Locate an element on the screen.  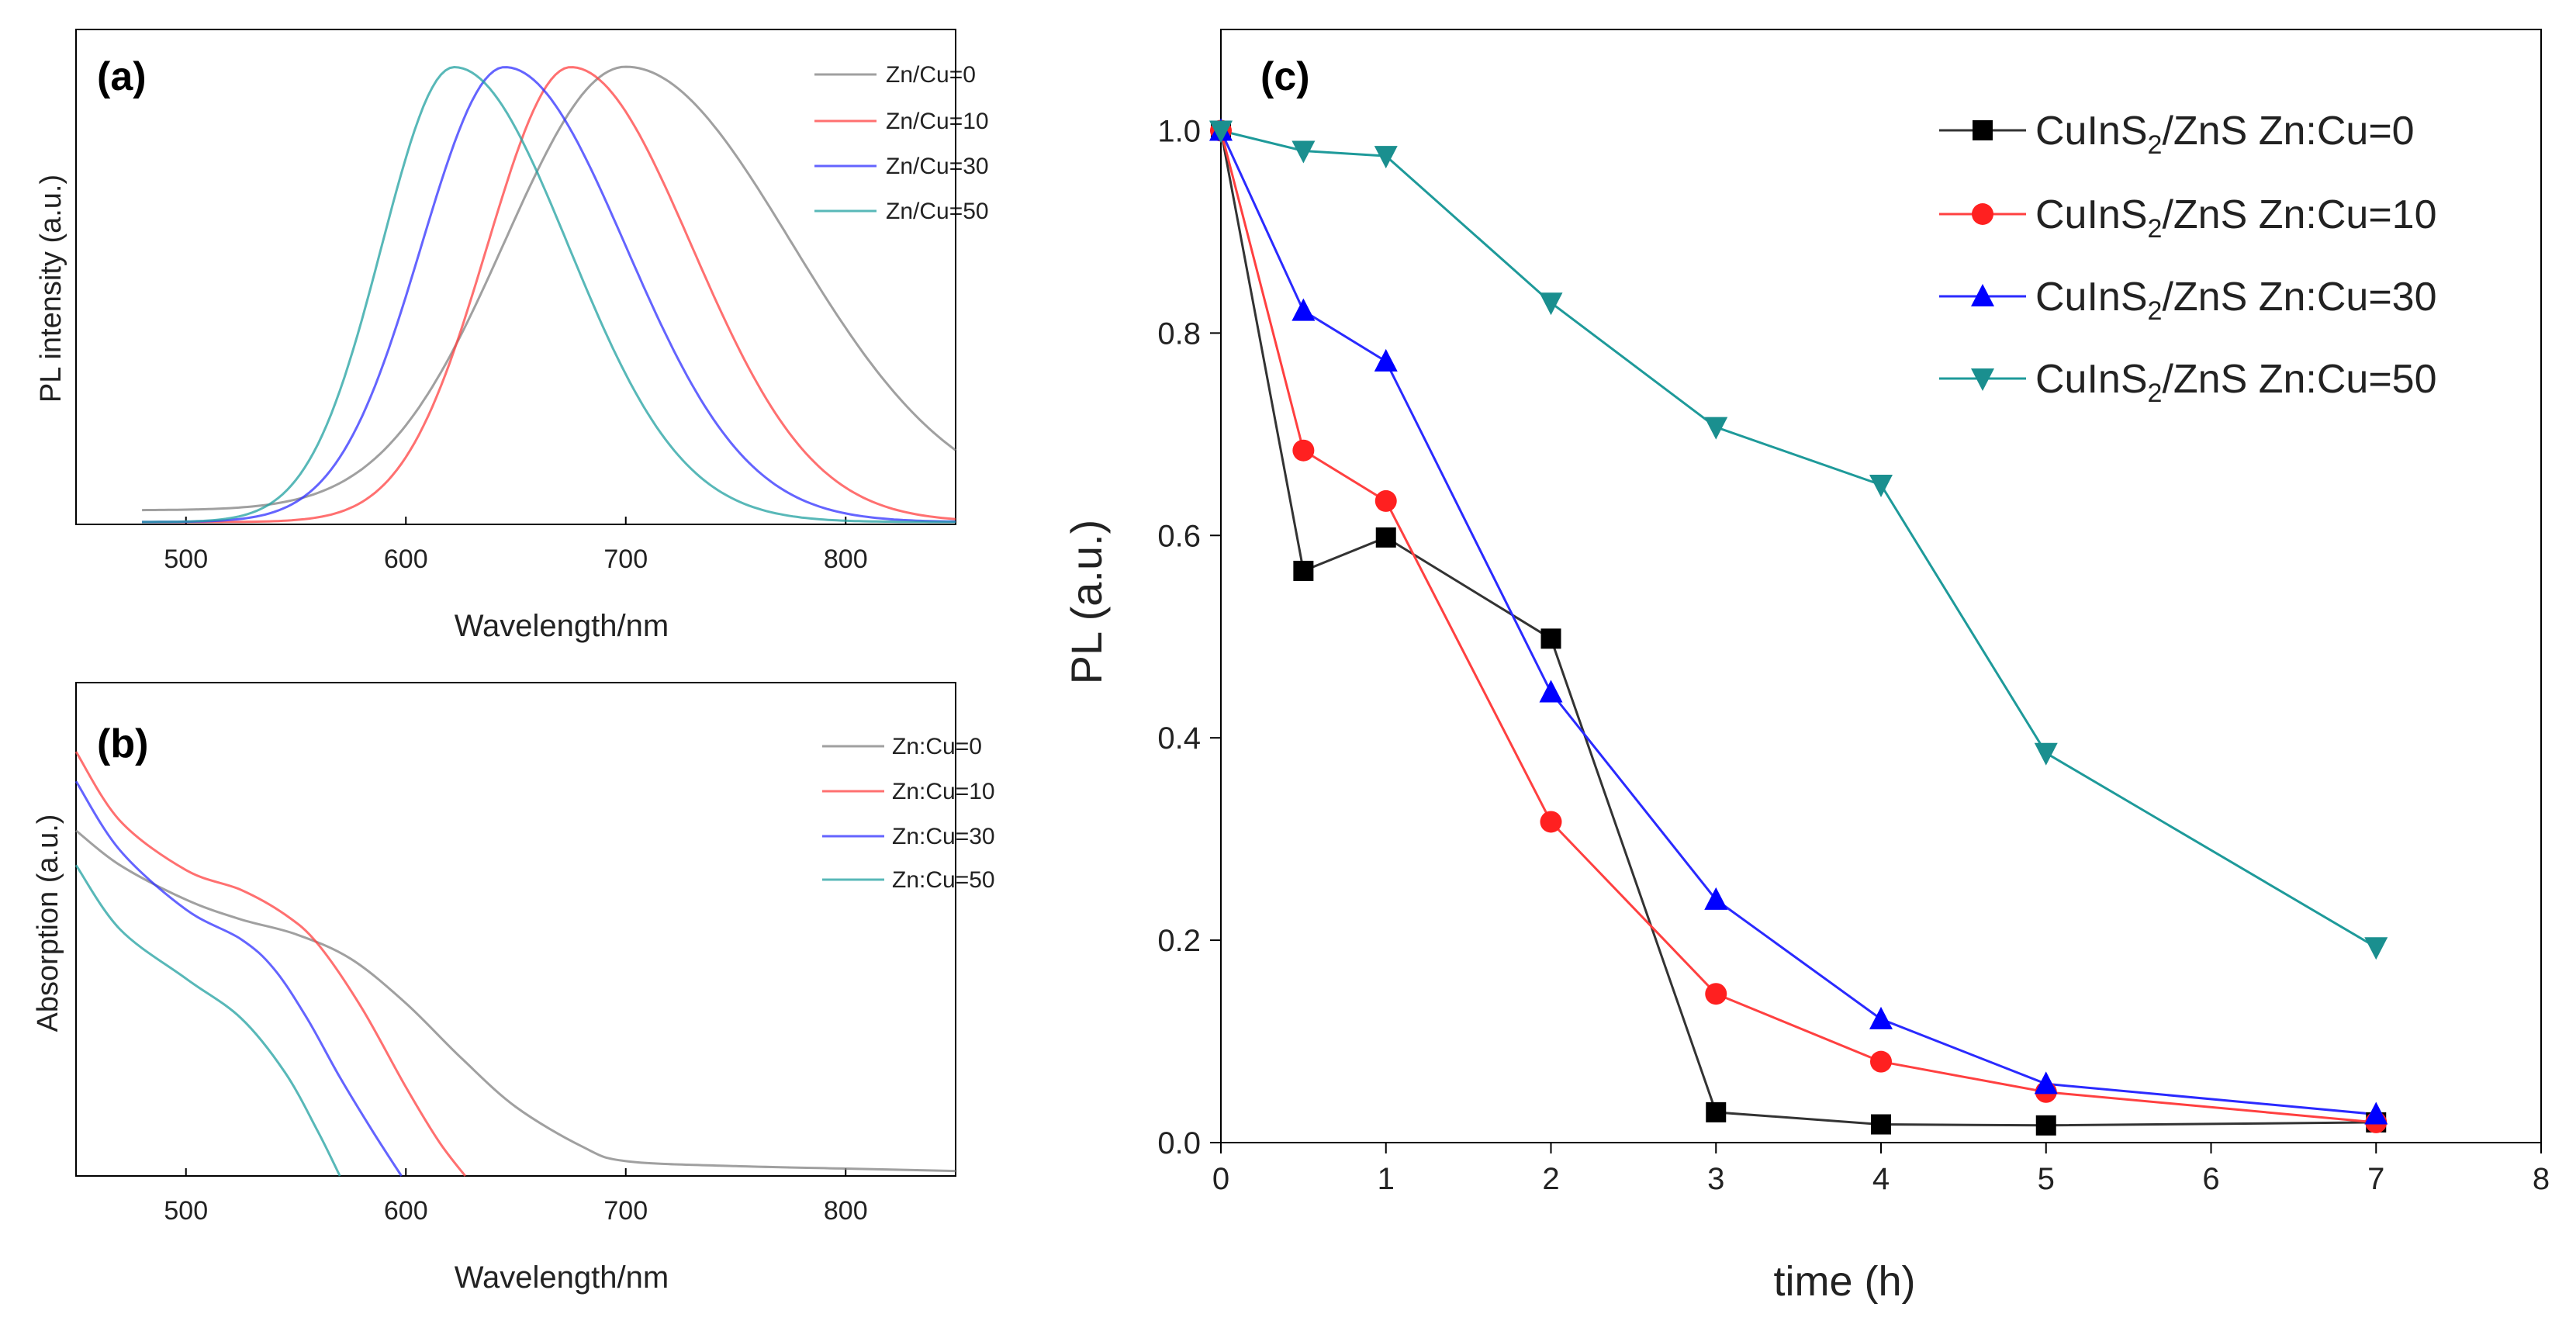
panel-c-x-tick-label: 1 is located at coordinates (1386, 1179).